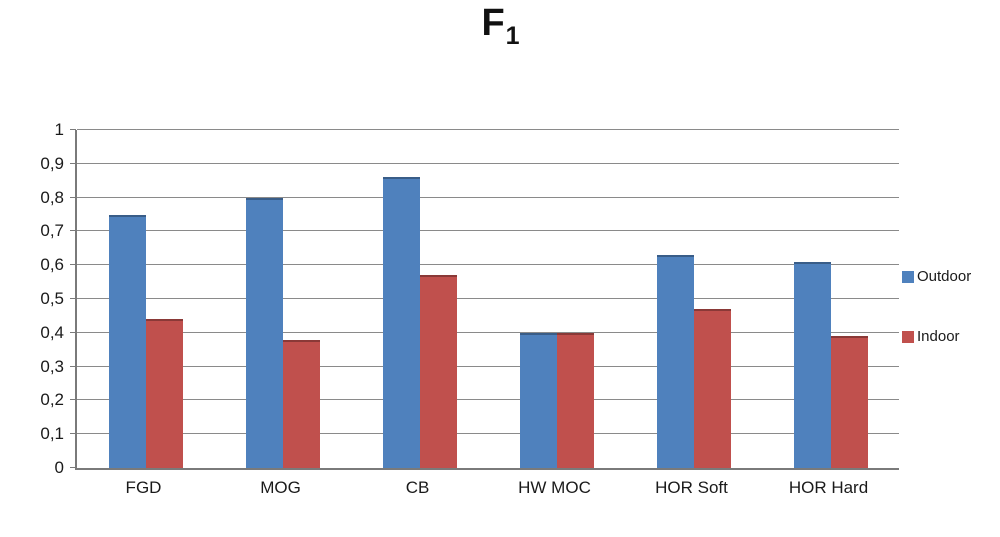  I want to click on gridline-0,6, so click(488, 264).